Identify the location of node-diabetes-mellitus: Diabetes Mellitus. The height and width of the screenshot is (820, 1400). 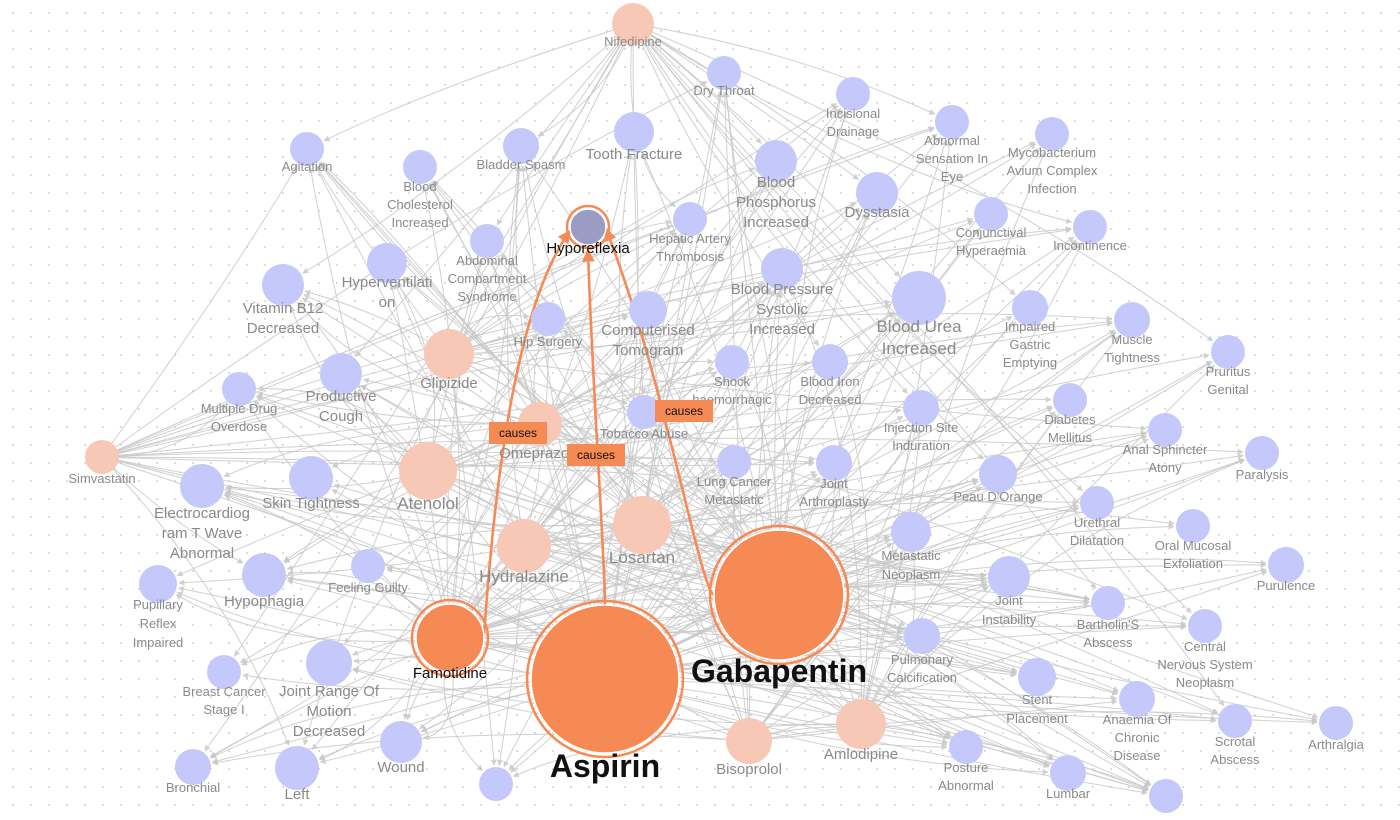
(1070, 414).